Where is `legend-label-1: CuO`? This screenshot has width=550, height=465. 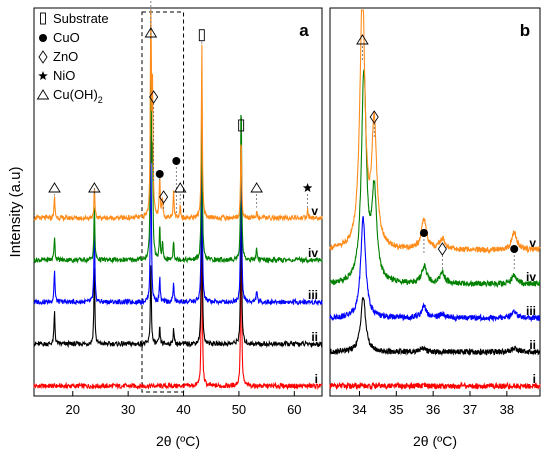
legend-label-1: CuO is located at coordinates (66, 37).